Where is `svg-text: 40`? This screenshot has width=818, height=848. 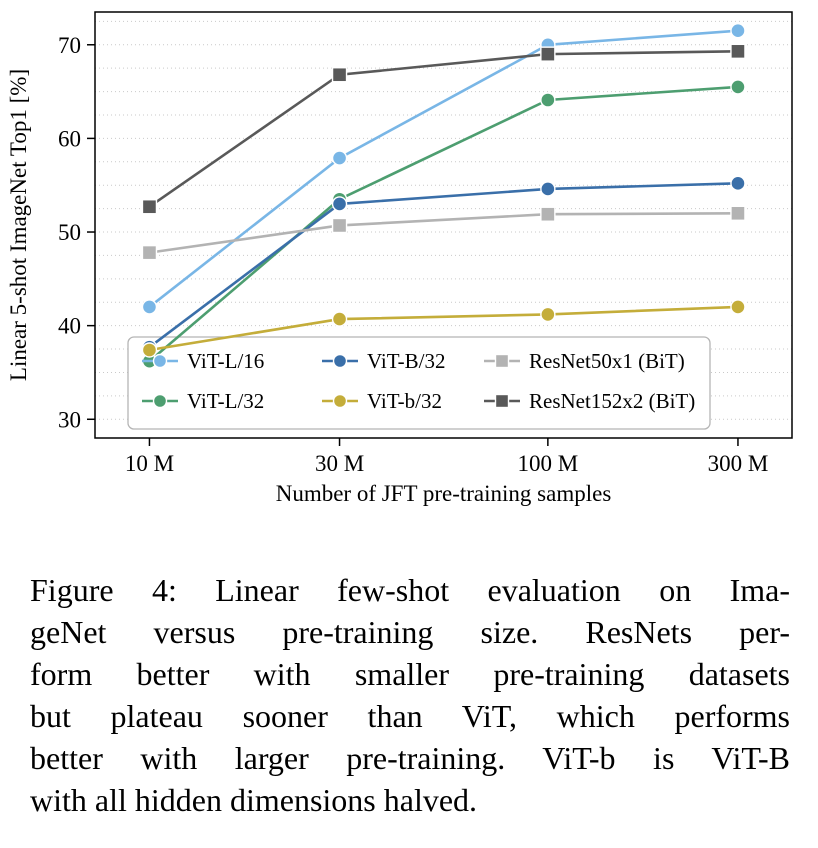
svg-text: 40 is located at coordinates (69, 326).